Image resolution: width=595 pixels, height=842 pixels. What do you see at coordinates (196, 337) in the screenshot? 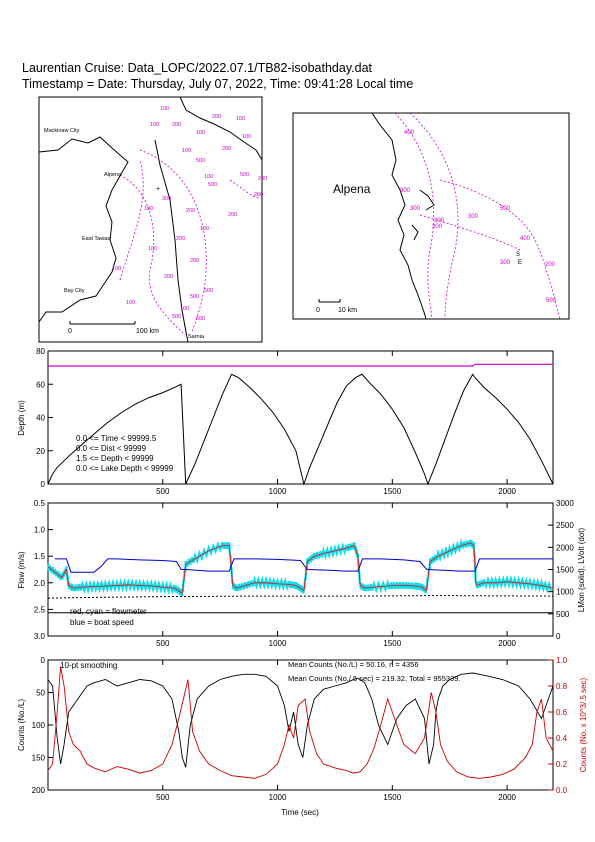
I see `place-sarnia: Sarnia` at bounding box center [196, 337].